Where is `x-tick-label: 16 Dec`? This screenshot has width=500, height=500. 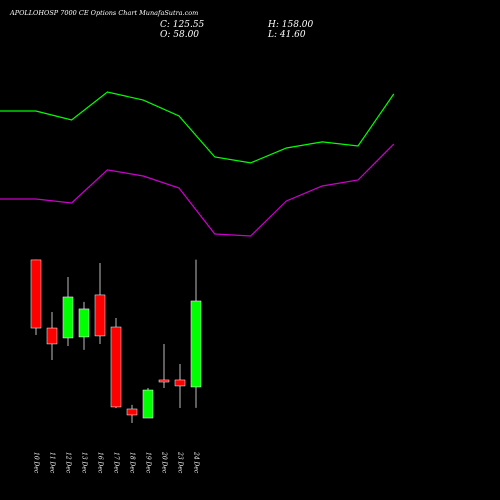
x-tick-label: 16 Dec is located at coordinates (100, 463).